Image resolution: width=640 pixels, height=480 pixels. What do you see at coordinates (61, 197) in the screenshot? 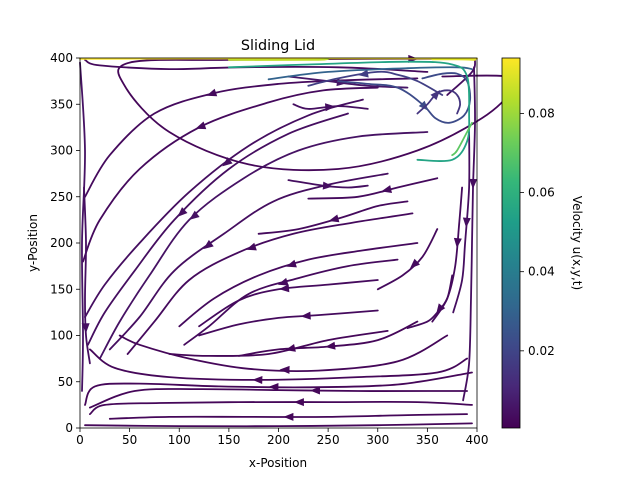
I see `y-tick-label: 250` at bounding box center [61, 197].